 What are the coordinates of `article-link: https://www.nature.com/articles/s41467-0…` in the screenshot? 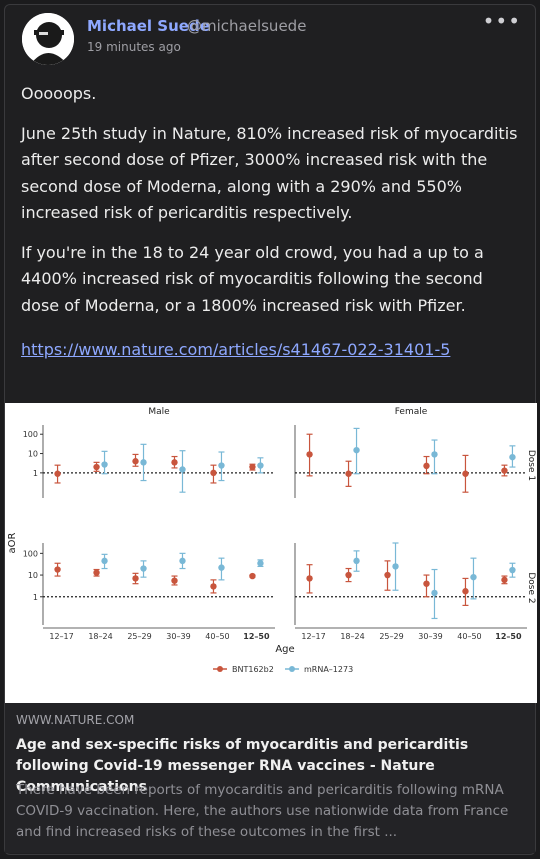 It's located at (236, 349).